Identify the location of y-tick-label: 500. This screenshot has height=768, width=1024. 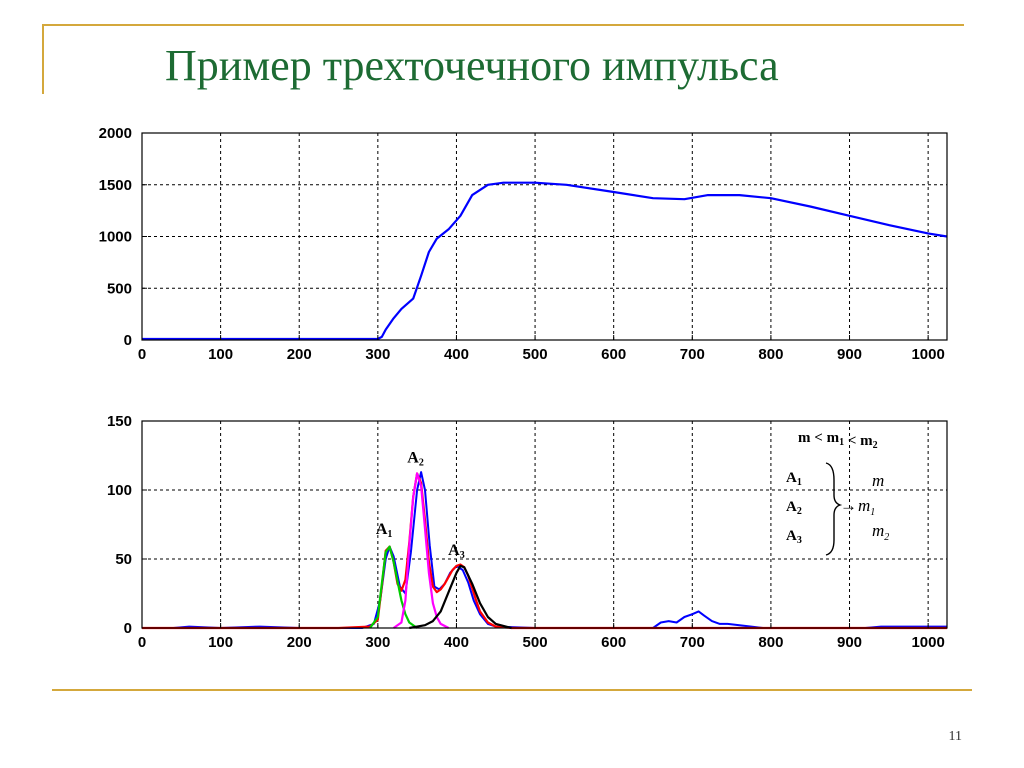
(119, 288).